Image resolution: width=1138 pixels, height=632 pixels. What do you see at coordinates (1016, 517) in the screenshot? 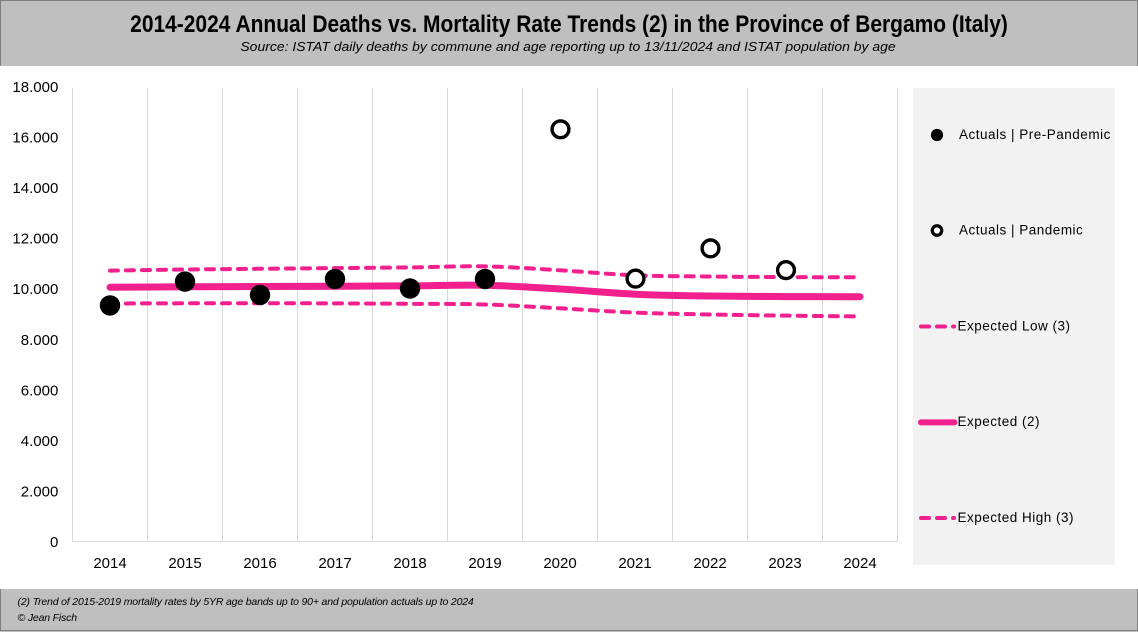
I see `svg-text: Expected High (3)` at bounding box center [1016, 517].